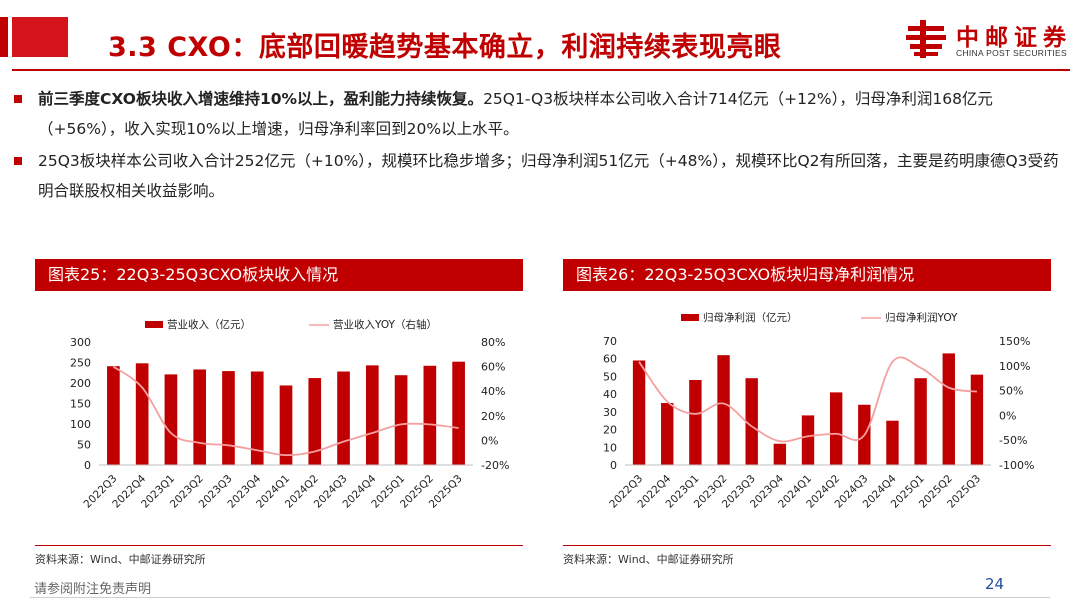 This screenshot has width=1080, height=605. Describe the element at coordinates (750, 317) in the screenshot. I see `legend-label-bar: 归母净利润（亿元）` at that location.